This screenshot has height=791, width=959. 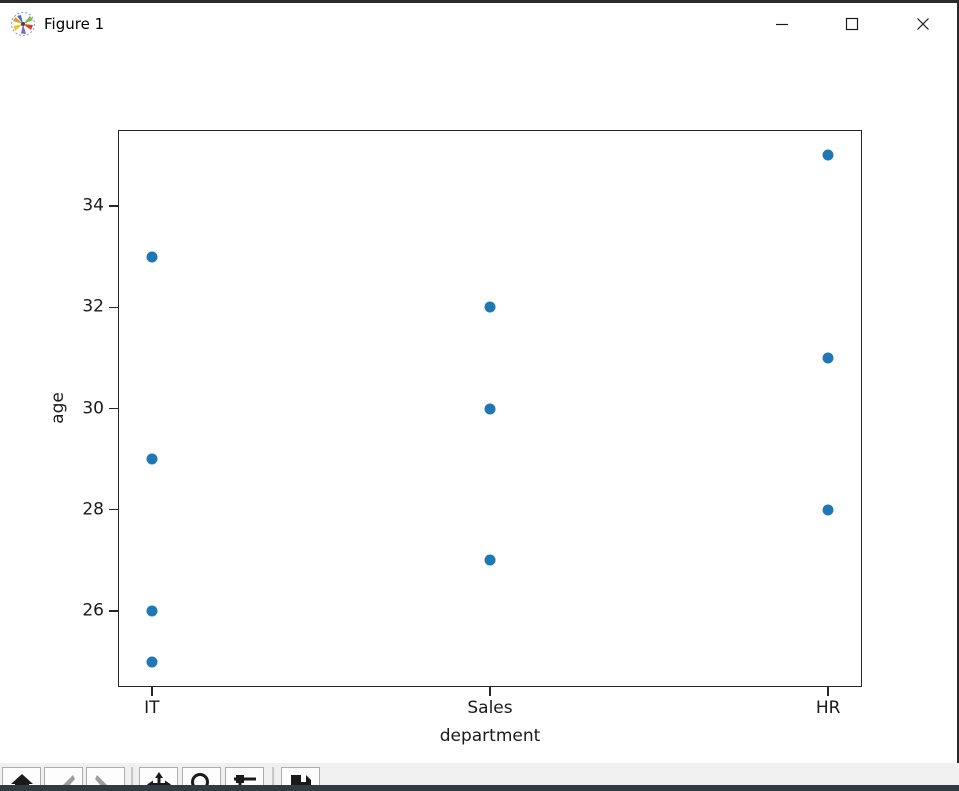 What do you see at coordinates (852, 24) in the screenshot?
I see `maximize-button` at bounding box center [852, 24].